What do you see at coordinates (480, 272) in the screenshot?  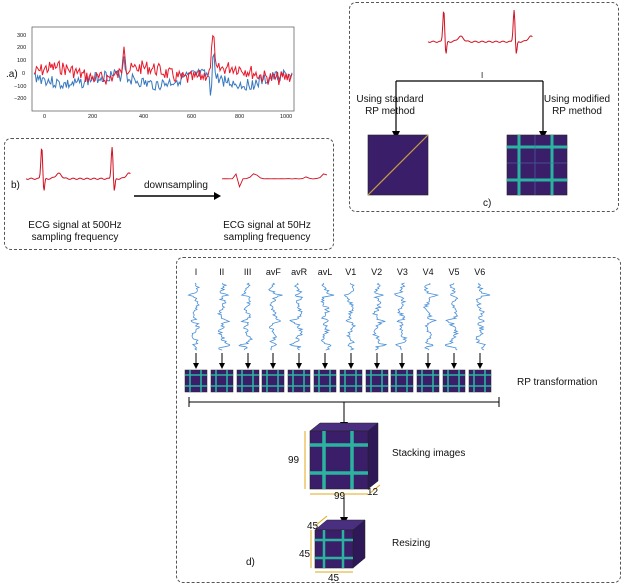 I see `lead-label-v6: V6` at bounding box center [480, 272].